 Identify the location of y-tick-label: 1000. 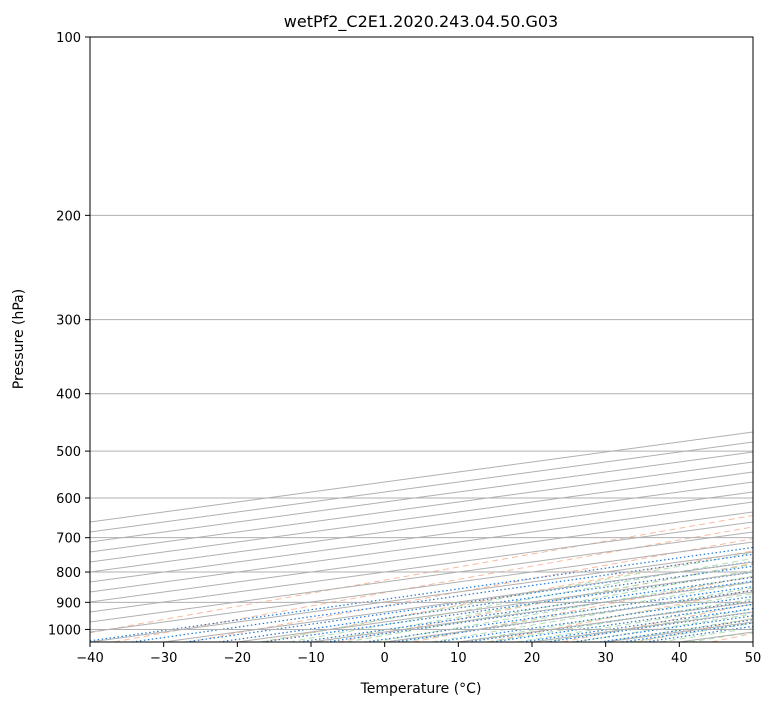
(64, 630).